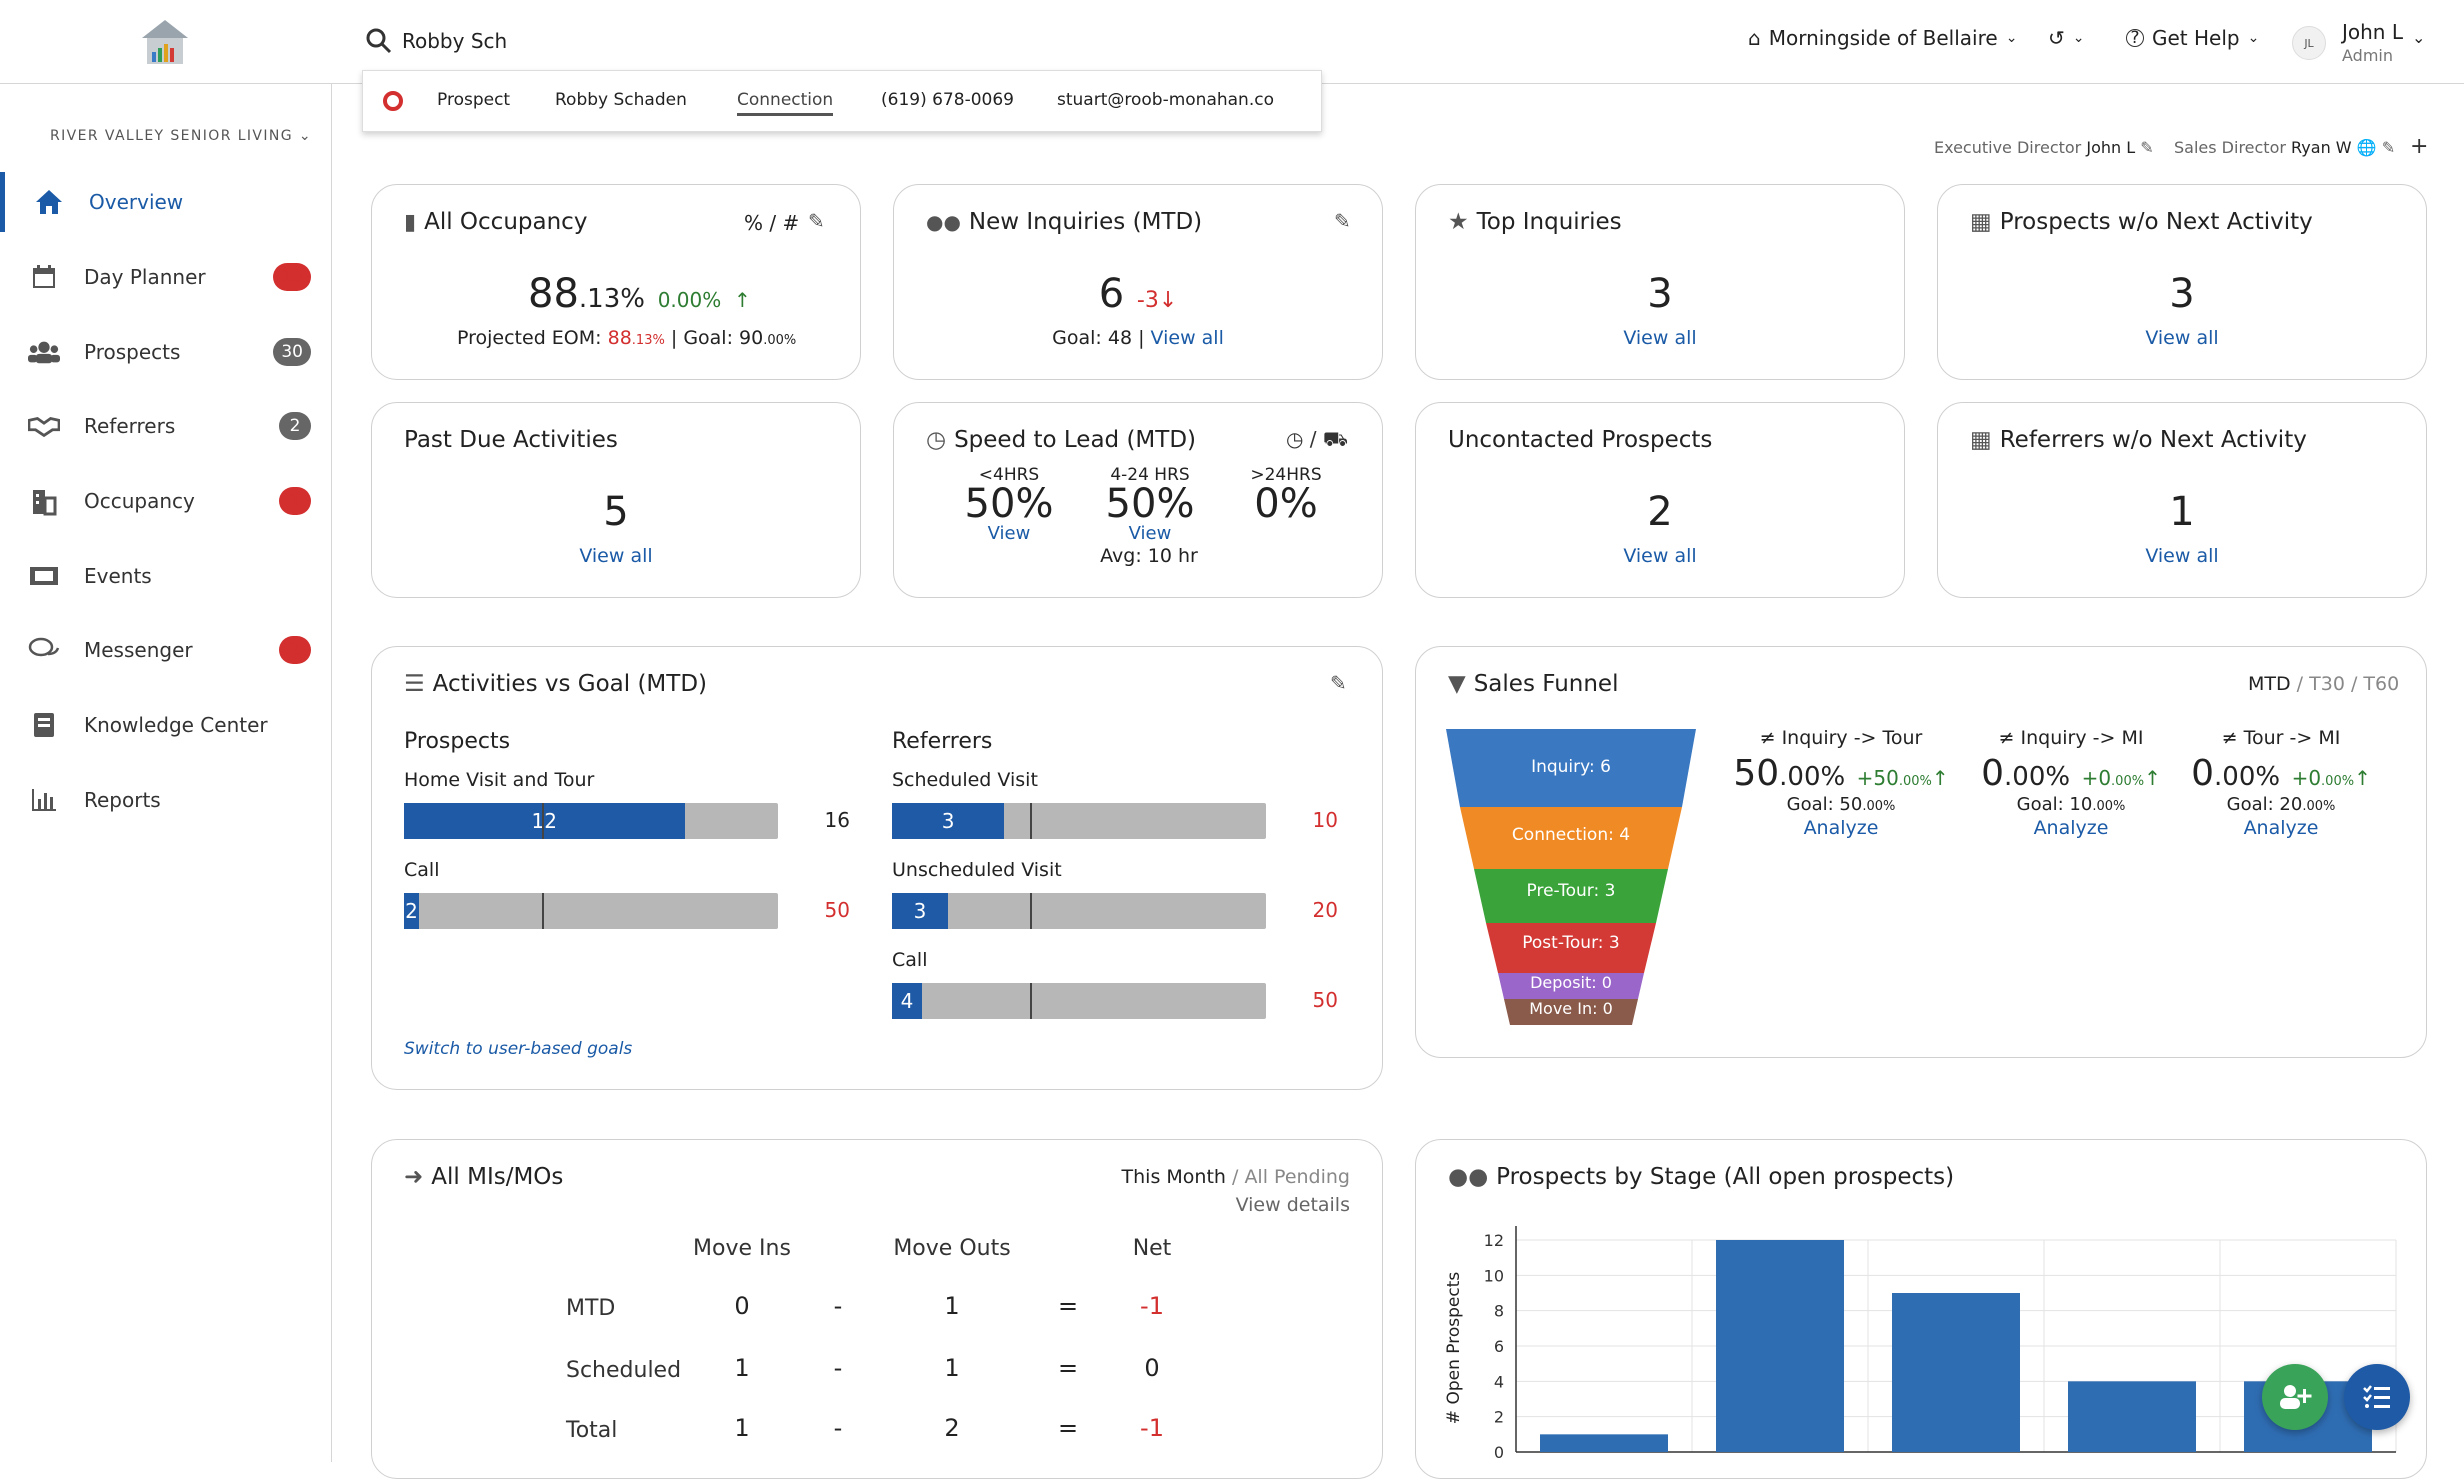 The image size is (2464, 1479). I want to click on move-ins-value: 0, so click(742, 1306).